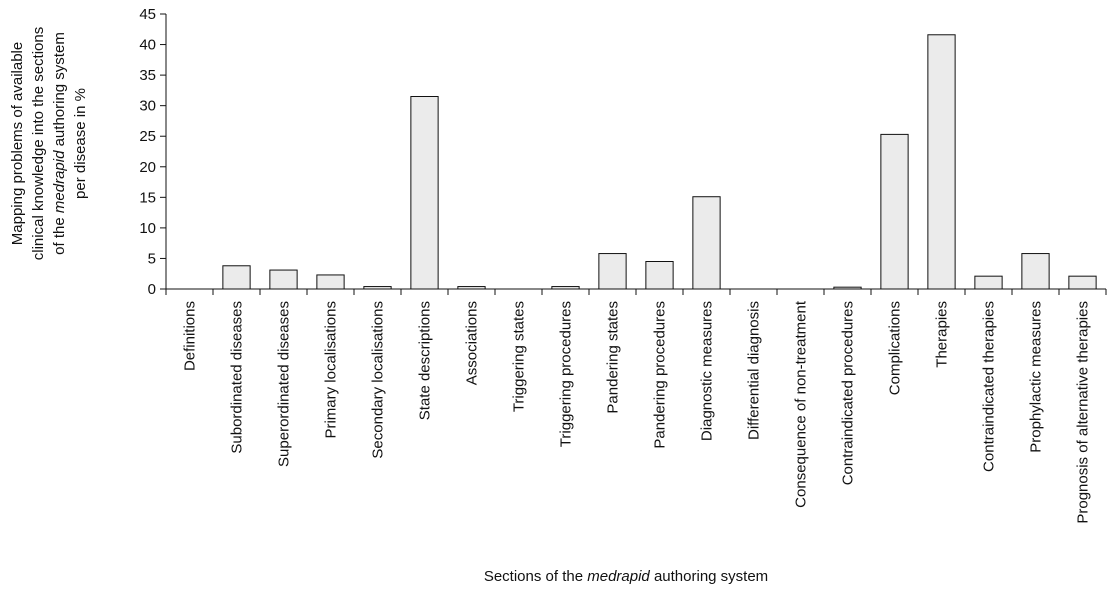 The width and height of the screenshot is (1116, 591). What do you see at coordinates (147, 136) in the screenshot?
I see `y-tick-label: 25` at bounding box center [147, 136].